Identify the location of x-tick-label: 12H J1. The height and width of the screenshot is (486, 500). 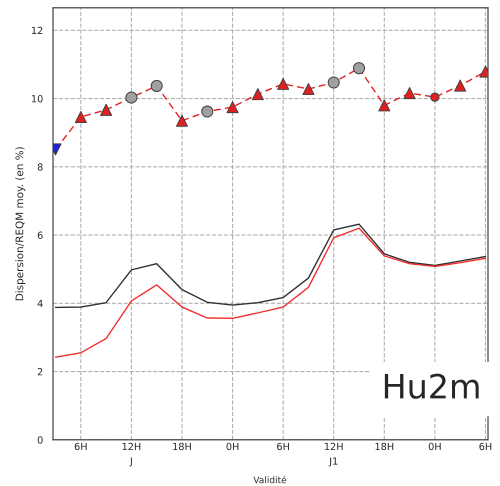
(333, 454).